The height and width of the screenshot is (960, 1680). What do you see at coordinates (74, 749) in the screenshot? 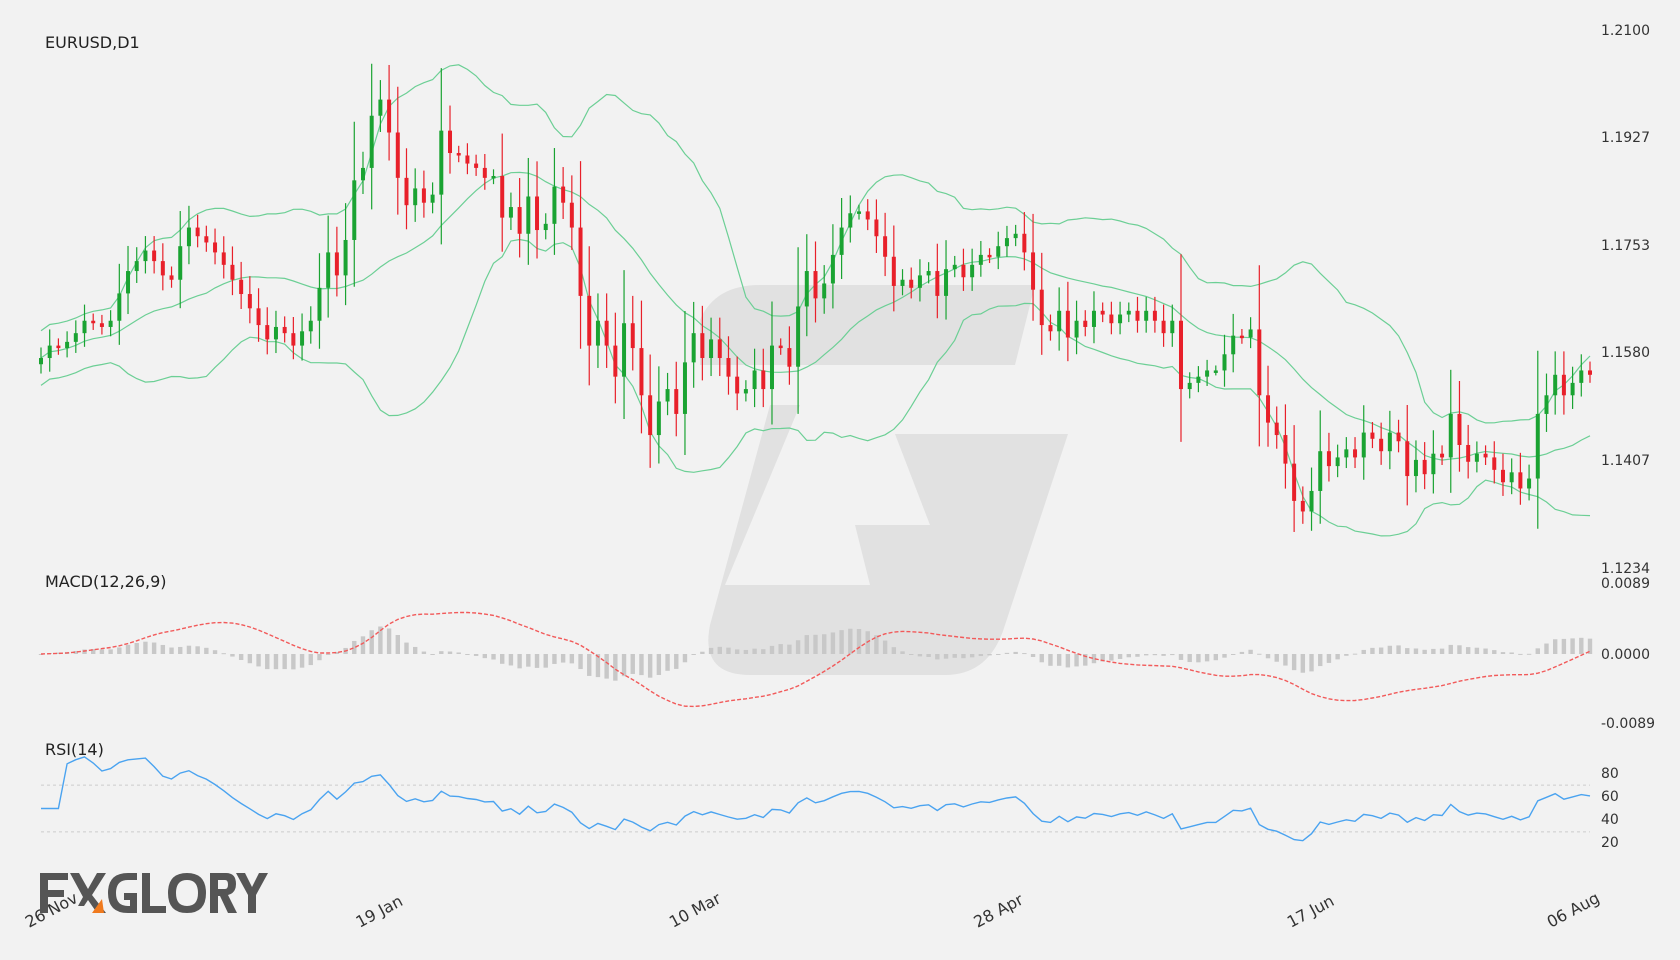
I see `rsi-panel-title: RSI(14)` at bounding box center [74, 749].